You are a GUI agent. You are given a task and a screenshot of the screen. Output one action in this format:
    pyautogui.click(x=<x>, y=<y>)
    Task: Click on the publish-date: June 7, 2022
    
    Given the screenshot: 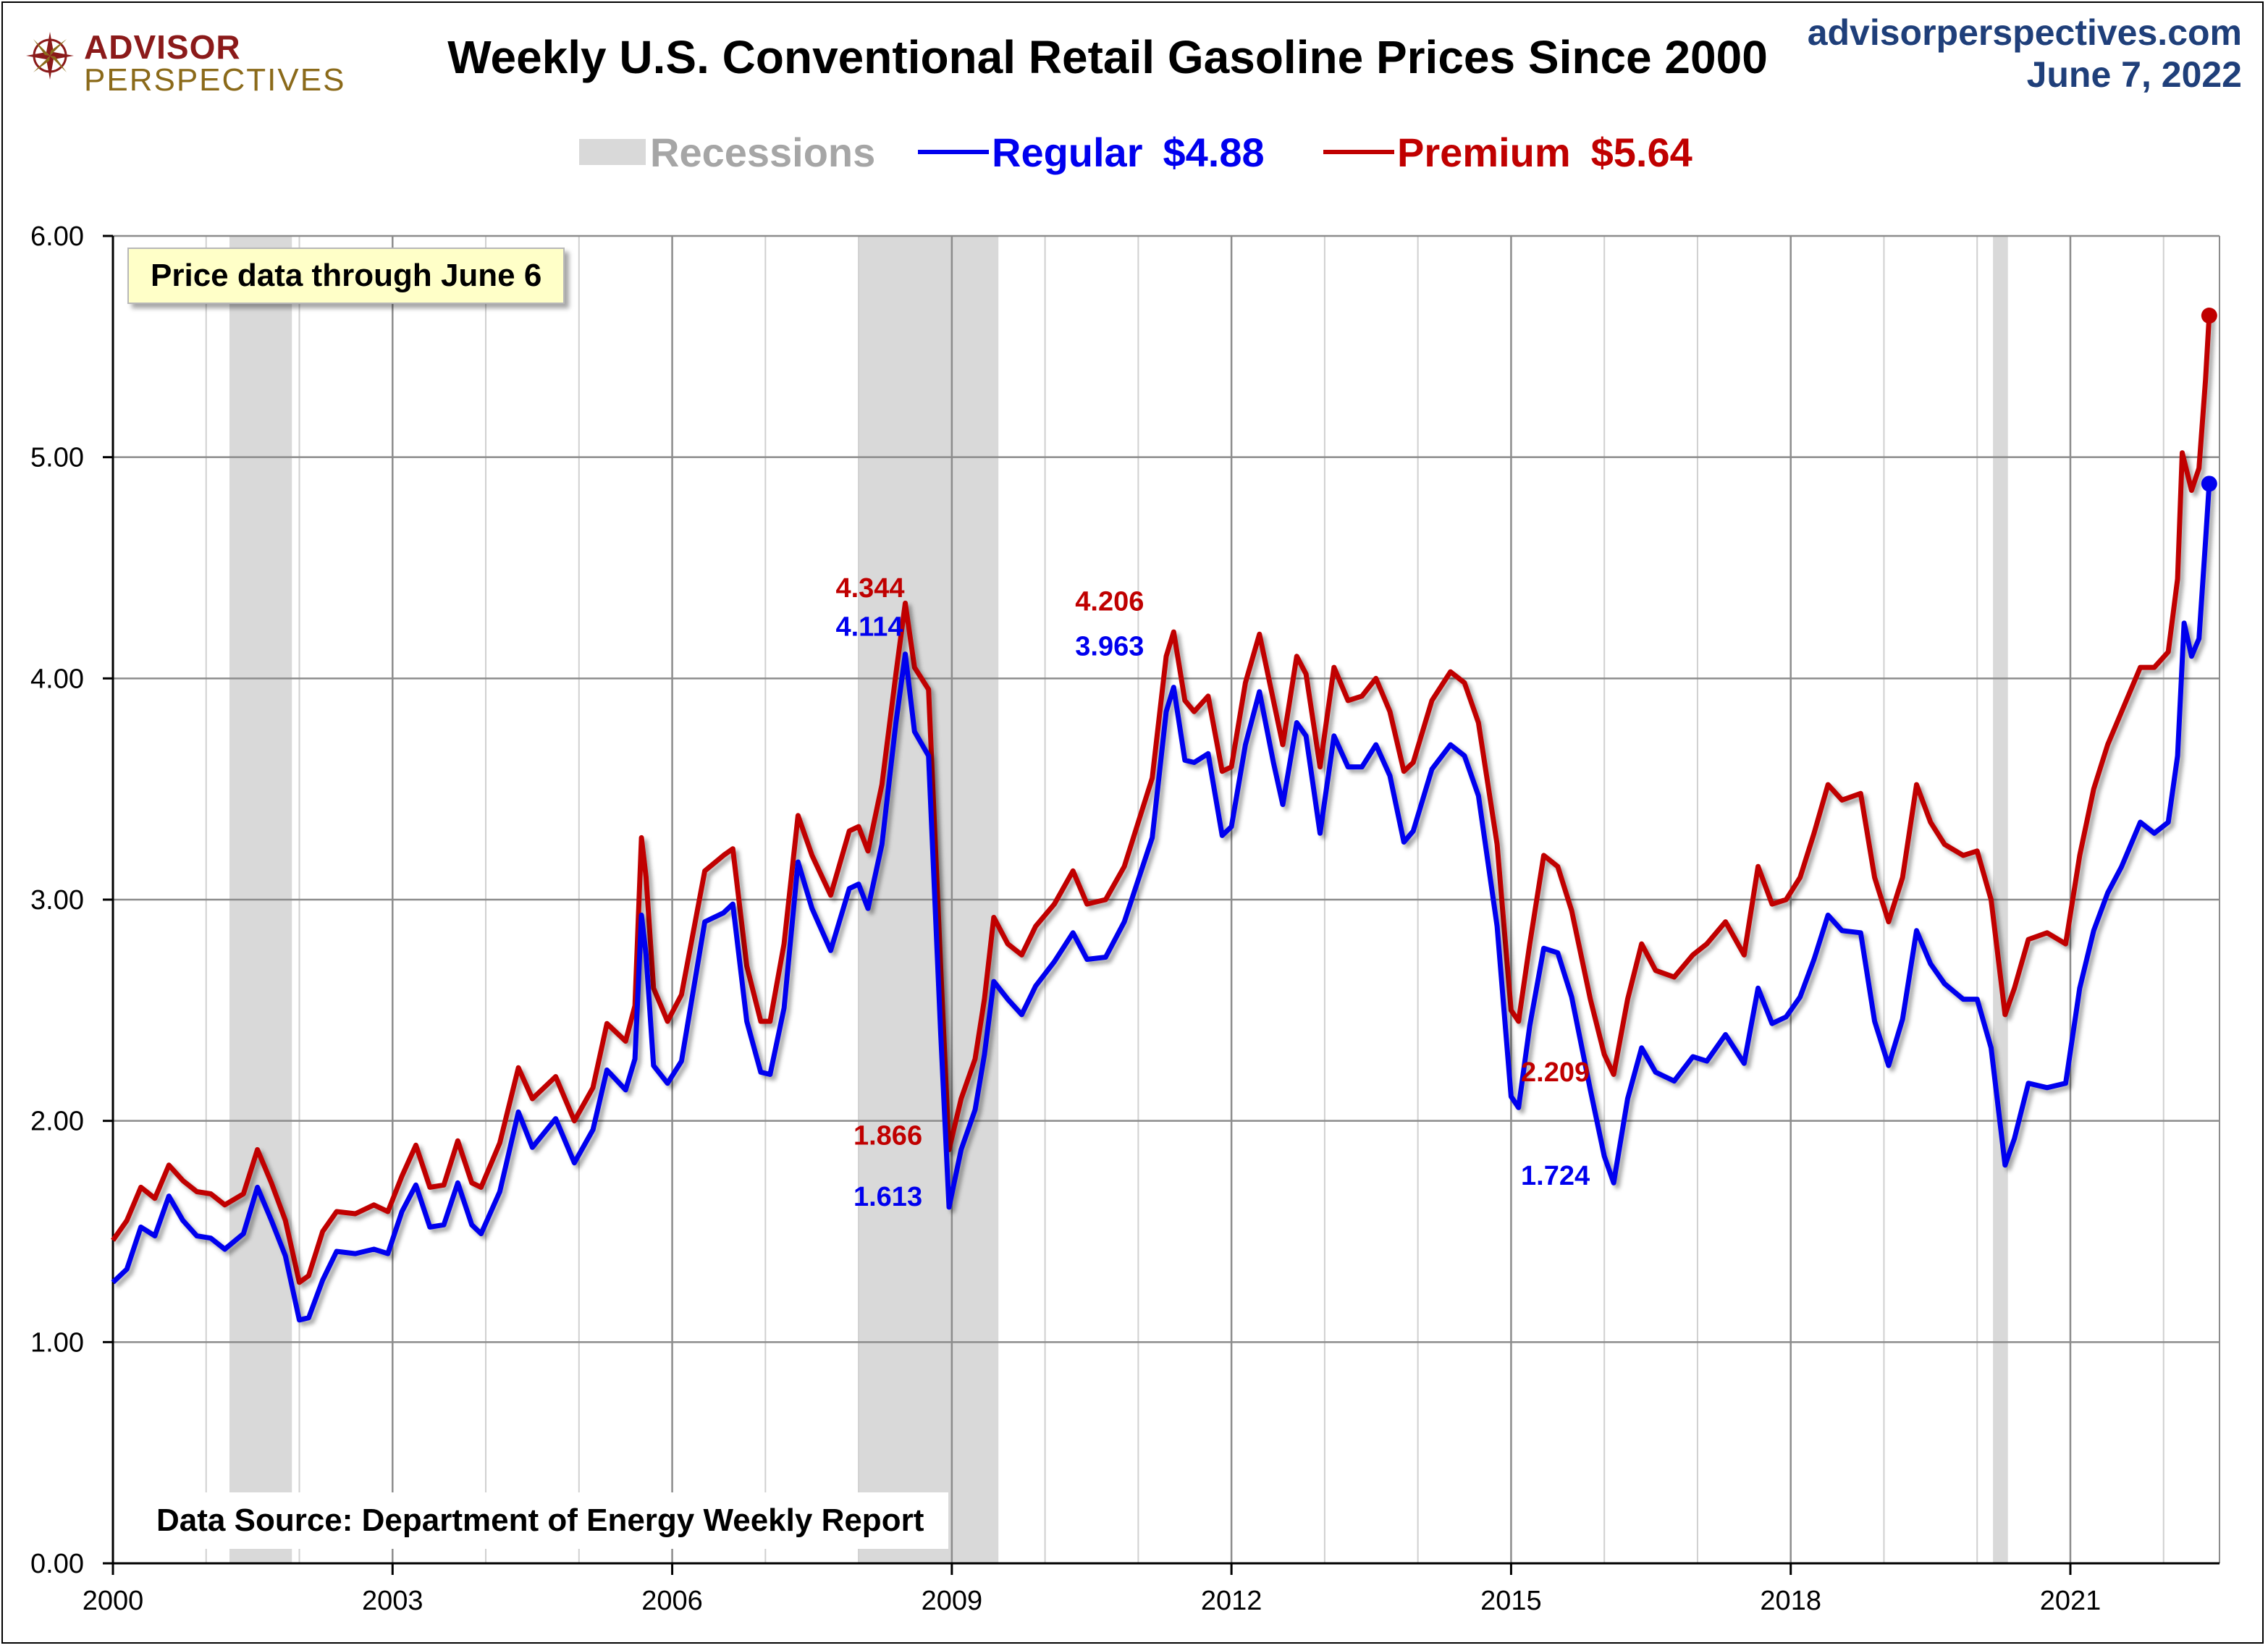 What is the action you would take?
    pyautogui.click(x=2134, y=74)
    